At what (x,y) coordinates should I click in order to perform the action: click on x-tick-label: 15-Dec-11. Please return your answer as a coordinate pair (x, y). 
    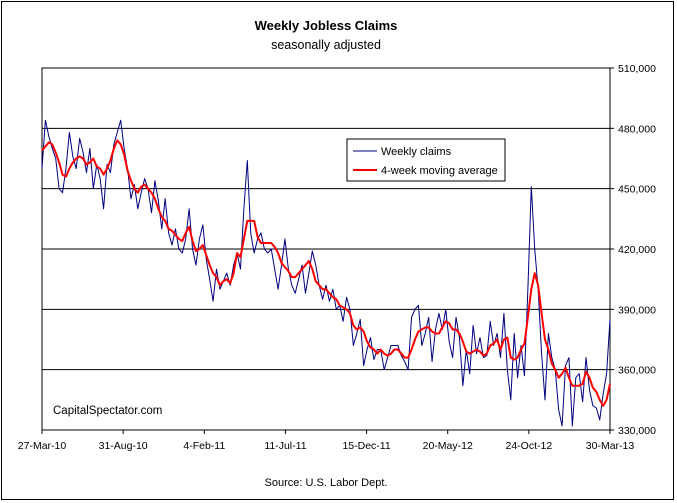
    Looking at the image, I should click on (366, 446).